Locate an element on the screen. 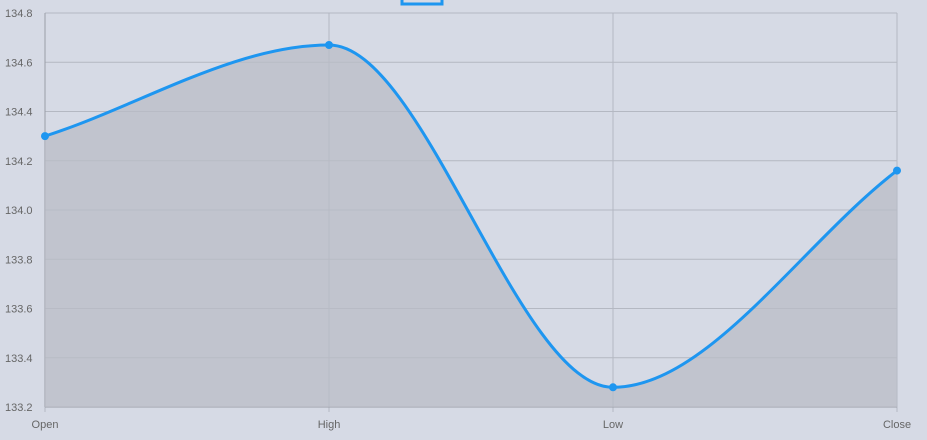  y-tick-label: 134.6 is located at coordinates (19, 63).